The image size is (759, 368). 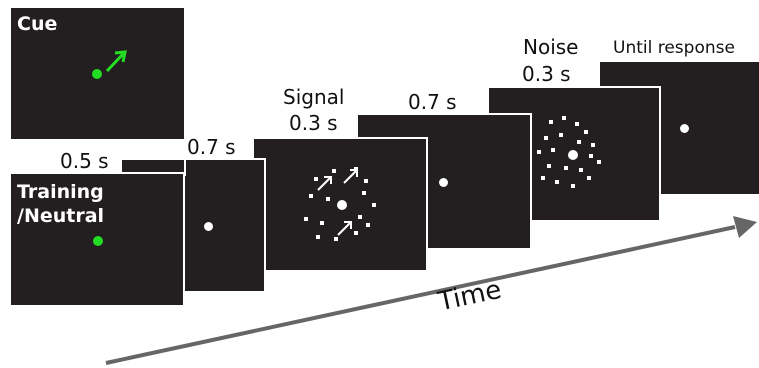 What do you see at coordinates (551, 47) in the screenshot?
I see `stage-name-noise: Noise` at bounding box center [551, 47].